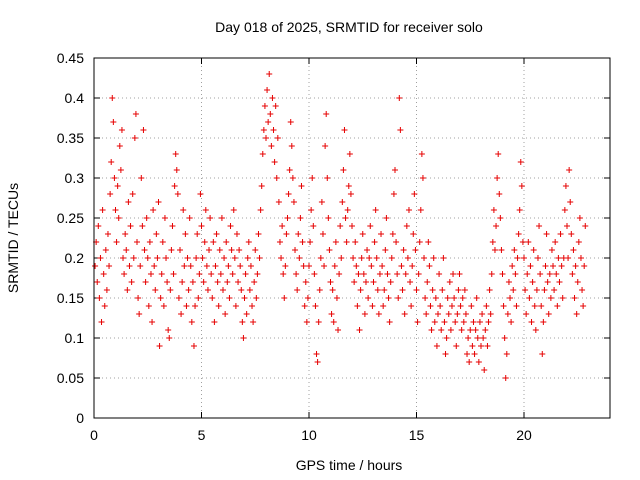 The height and width of the screenshot is (480, 640). I want to click on x-tick-label: 0, so click(94, 435).